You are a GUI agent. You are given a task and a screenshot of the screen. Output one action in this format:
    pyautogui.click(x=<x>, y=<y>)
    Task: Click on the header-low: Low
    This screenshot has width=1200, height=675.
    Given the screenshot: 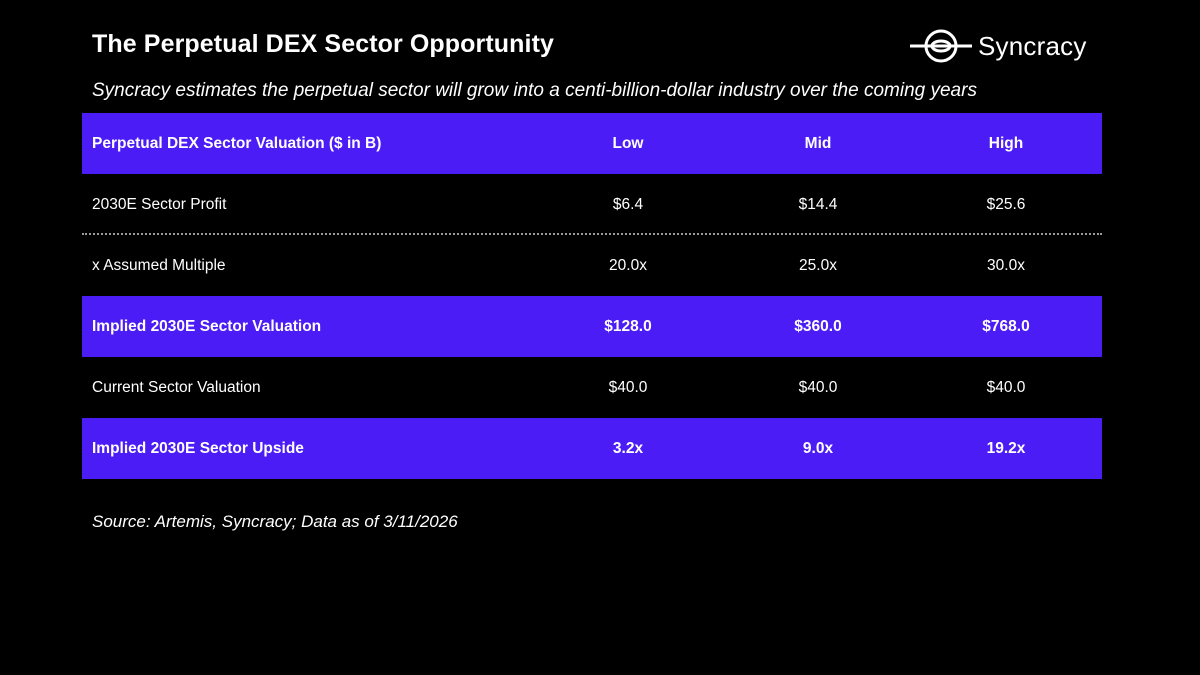 What is the action you would take?
    pyautogui.click(x=628, y=143)
    